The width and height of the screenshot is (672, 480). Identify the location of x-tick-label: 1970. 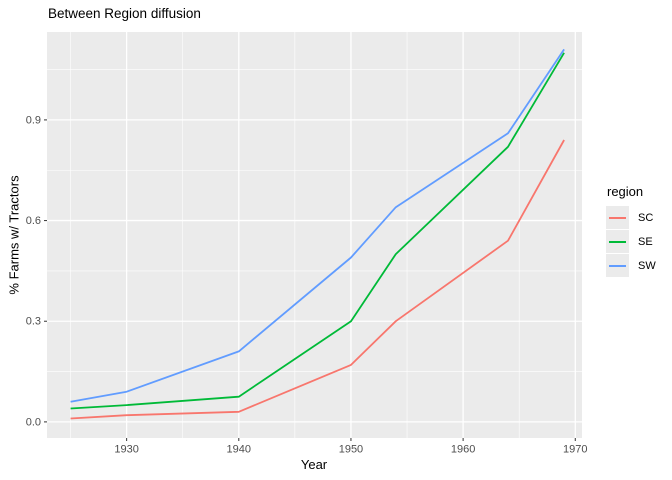
(575, 450).